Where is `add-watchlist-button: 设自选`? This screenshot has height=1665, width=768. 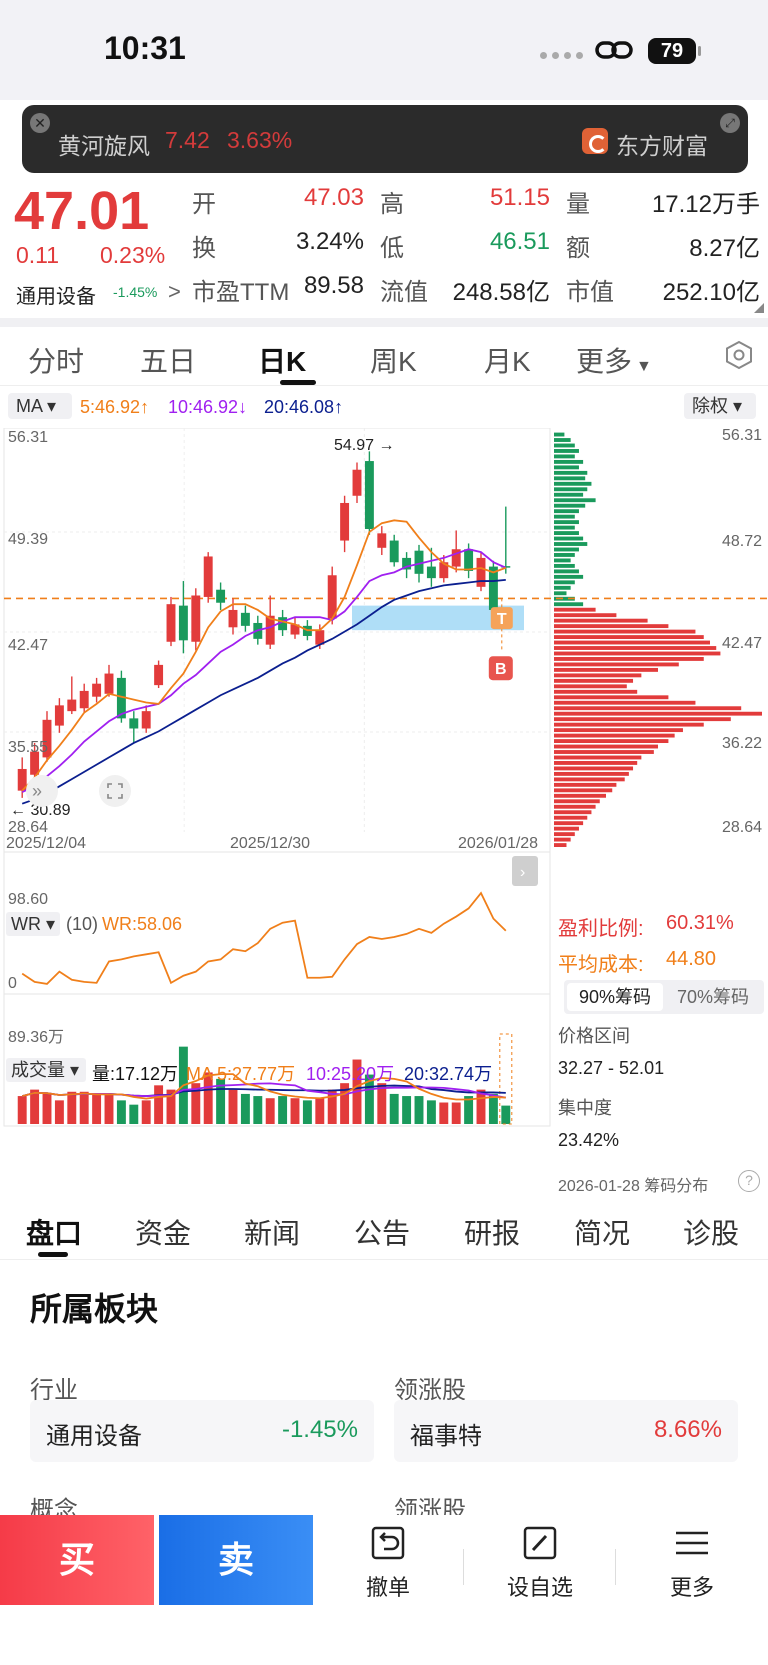
add-watchlist-button: 设自选 is located at coordinates (540, 1563).